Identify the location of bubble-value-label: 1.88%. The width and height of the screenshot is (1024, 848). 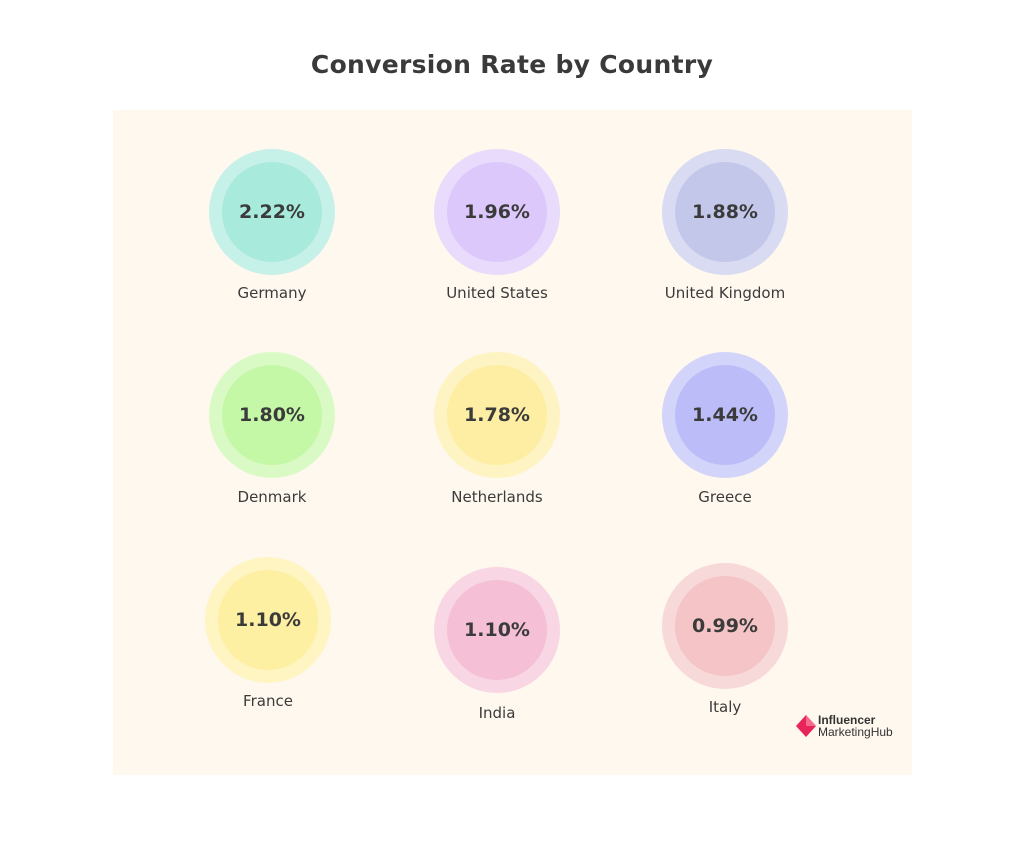
(725, 212).